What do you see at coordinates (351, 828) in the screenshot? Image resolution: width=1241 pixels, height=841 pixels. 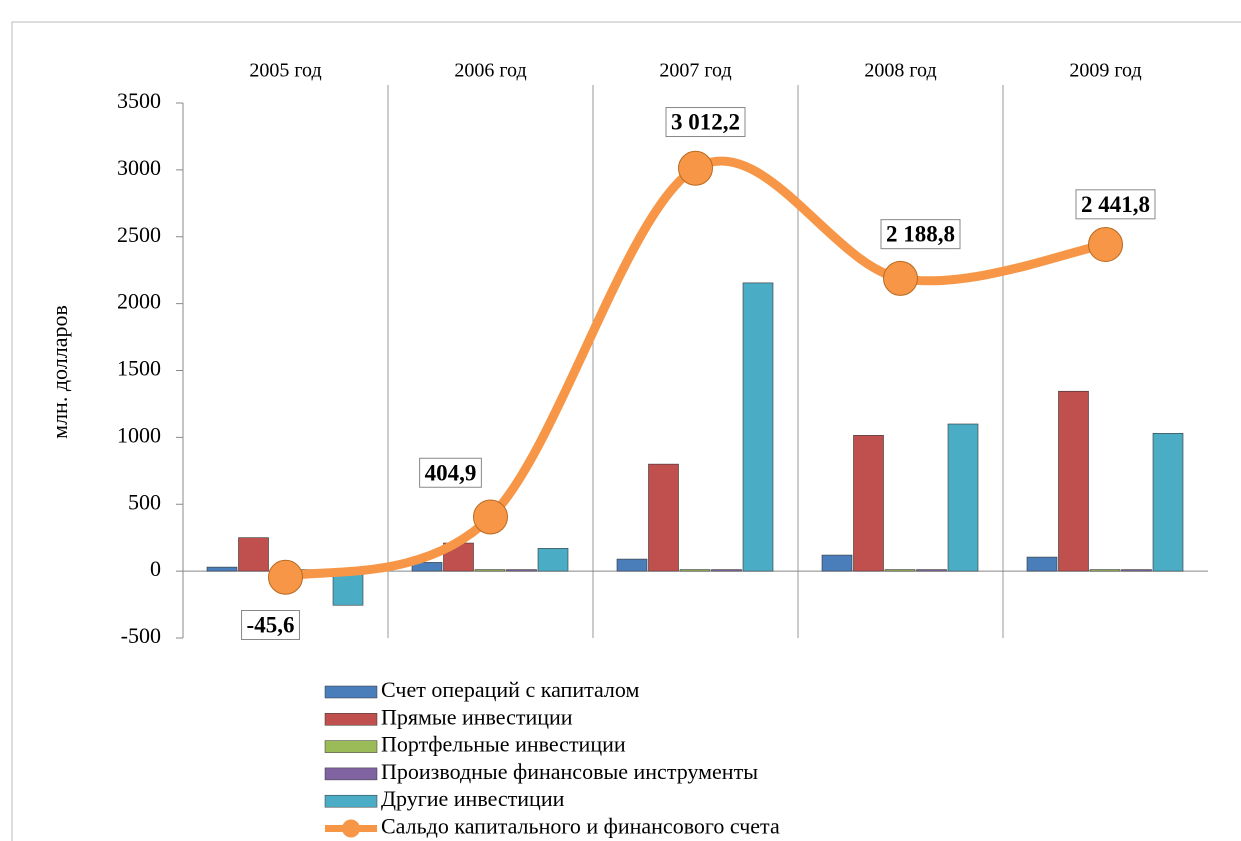 I see `legend-swatch-marker` at bounding box center [351, 828].